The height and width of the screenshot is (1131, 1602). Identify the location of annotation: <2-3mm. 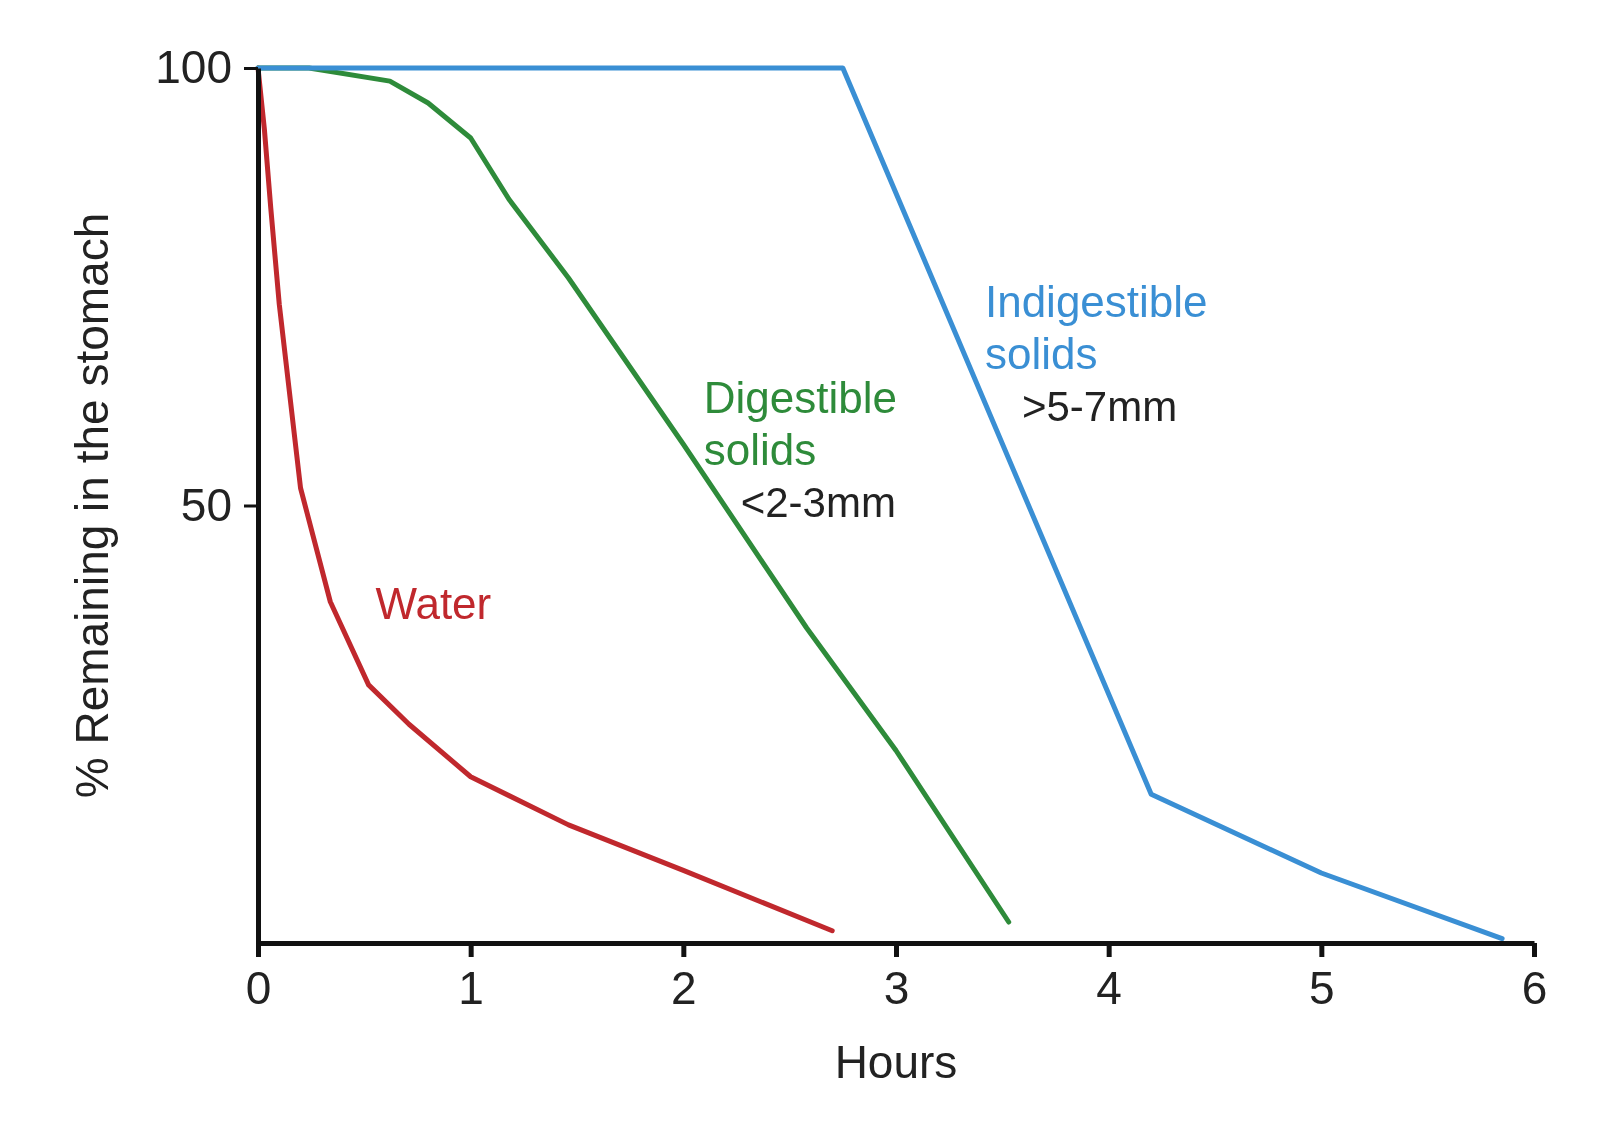
(818, 503).